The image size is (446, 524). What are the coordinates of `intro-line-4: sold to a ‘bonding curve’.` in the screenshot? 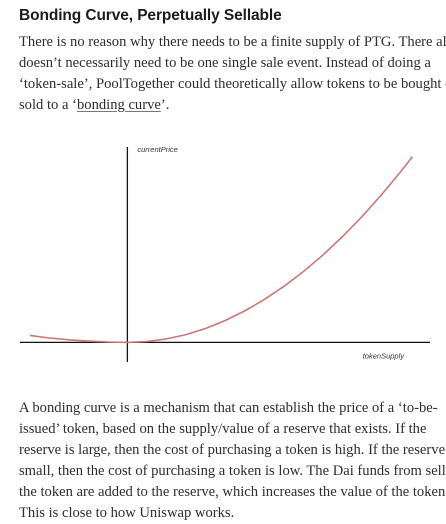 It's located at (229, 105).